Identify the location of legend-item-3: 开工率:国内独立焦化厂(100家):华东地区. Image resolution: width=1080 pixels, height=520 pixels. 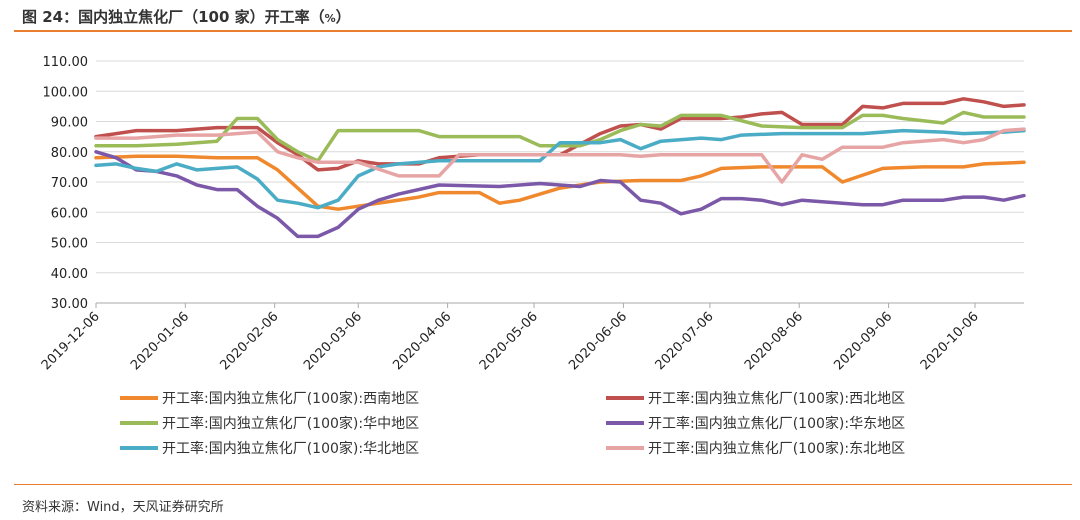
(755, 423).